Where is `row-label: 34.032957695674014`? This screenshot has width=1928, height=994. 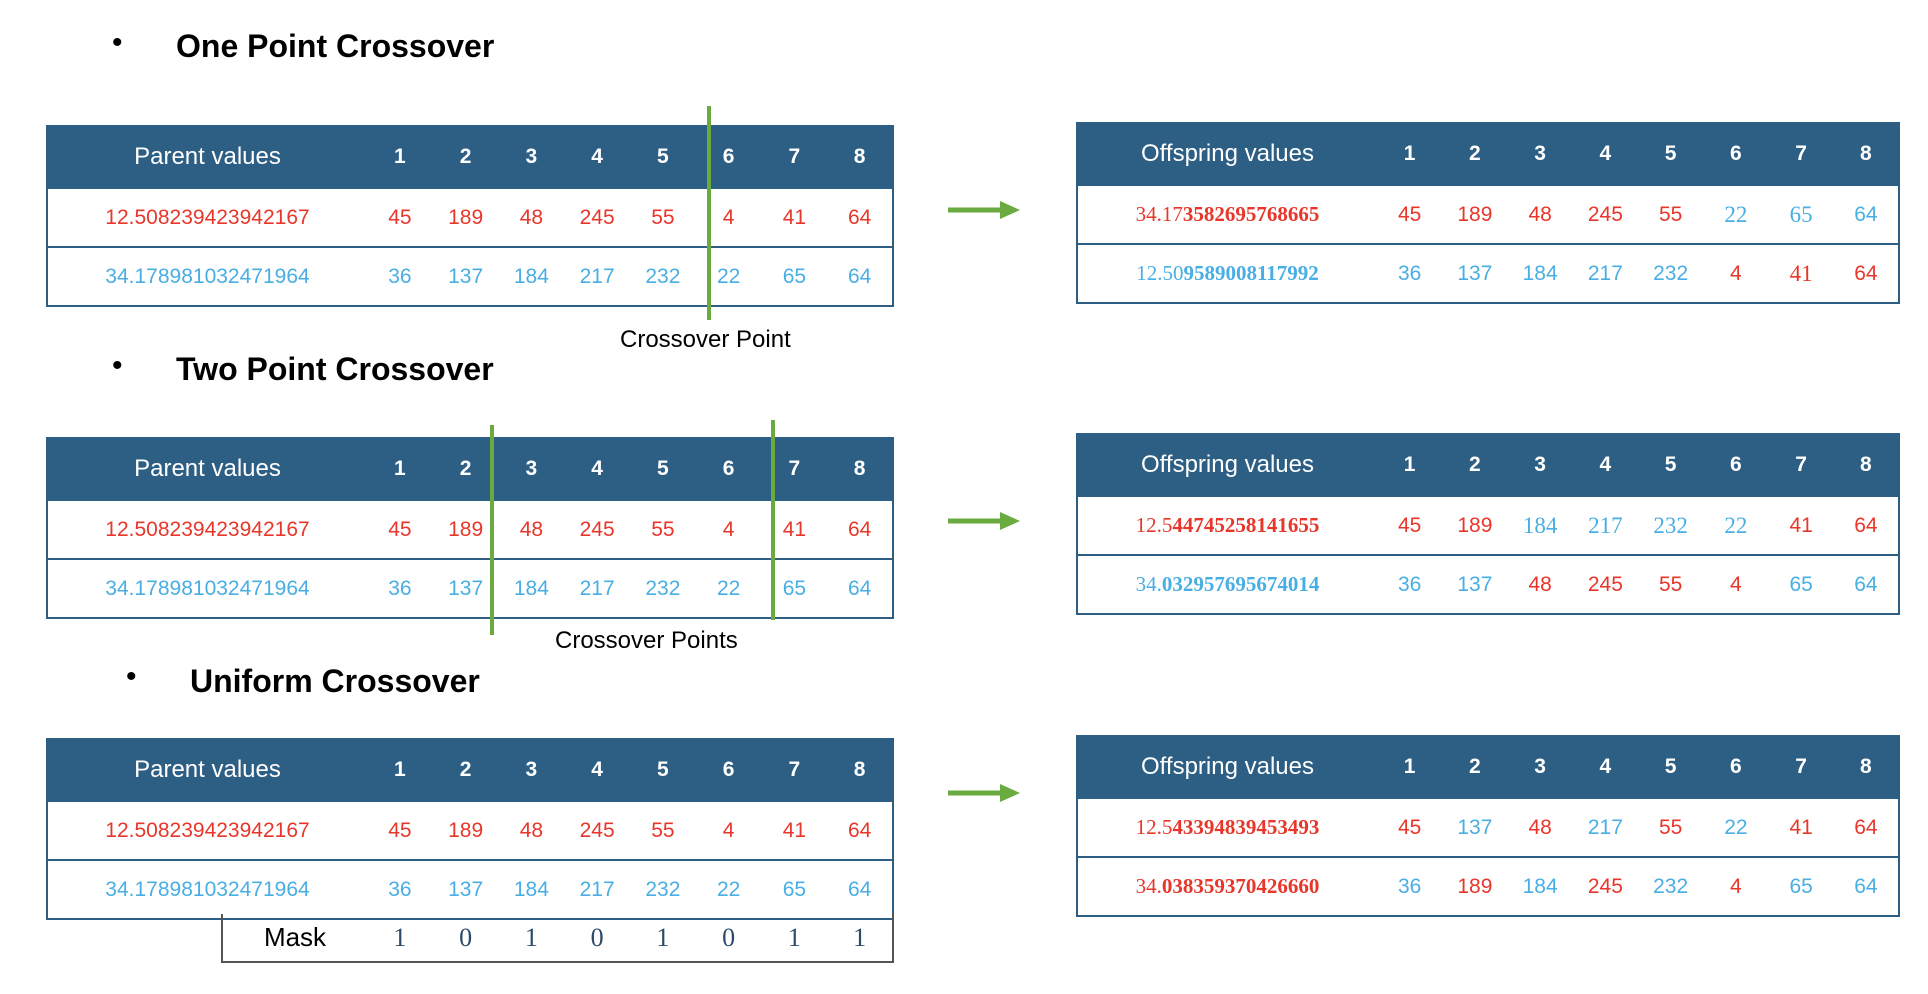 row-label: 34.032957695674014 is located at coordinates (1227, 584).